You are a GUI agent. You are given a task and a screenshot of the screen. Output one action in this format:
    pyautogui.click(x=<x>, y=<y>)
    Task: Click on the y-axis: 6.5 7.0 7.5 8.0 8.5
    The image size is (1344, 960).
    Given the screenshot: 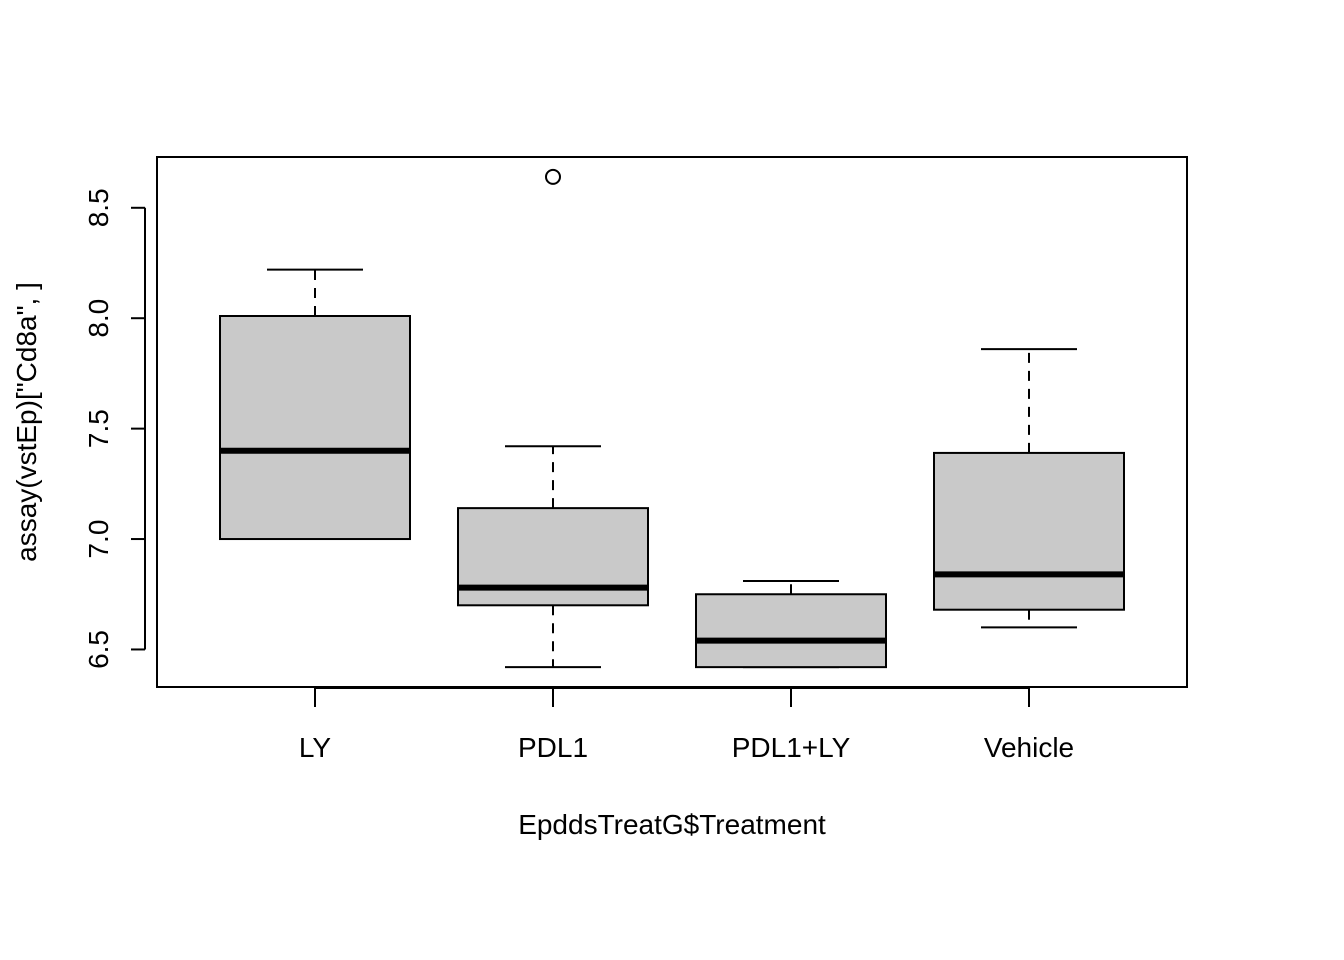 What is the action you would take?
    pyautogui.click(x=114, y=428)
    